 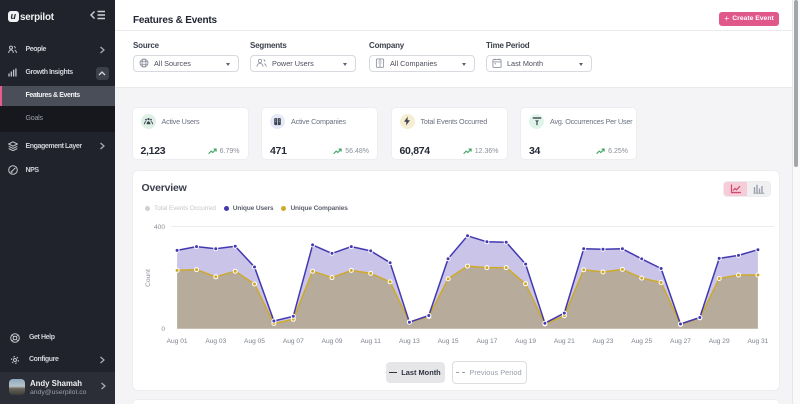 I want to click on svg-text: Aug 27, so click(x=680, y=341).